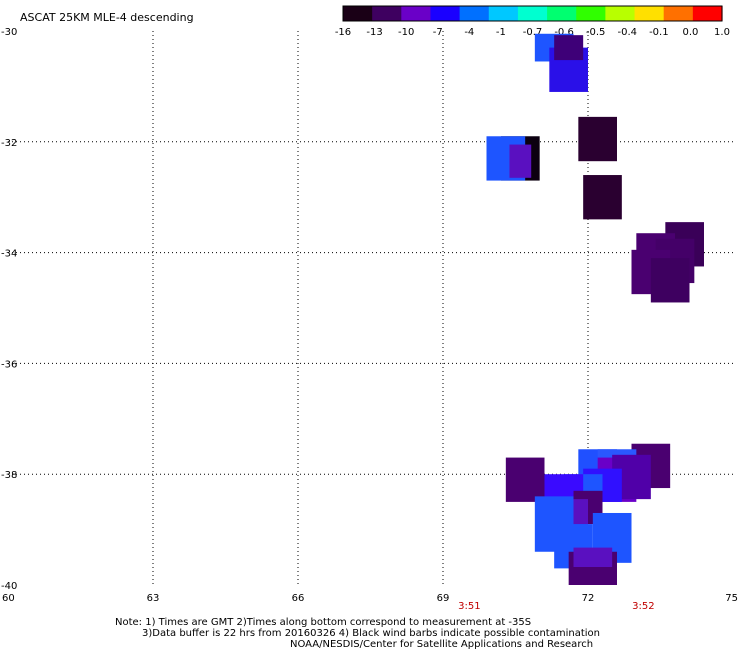  Describe the element at coordinates (469, 32) in the screenshot. I see `colorbar-label: -4` at that location.